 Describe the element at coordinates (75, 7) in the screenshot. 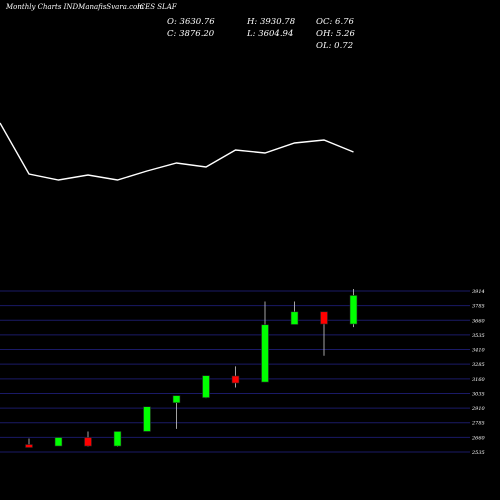

I see `chart-source-title: Monthly Charts INDManafisSvara.com` at that location.